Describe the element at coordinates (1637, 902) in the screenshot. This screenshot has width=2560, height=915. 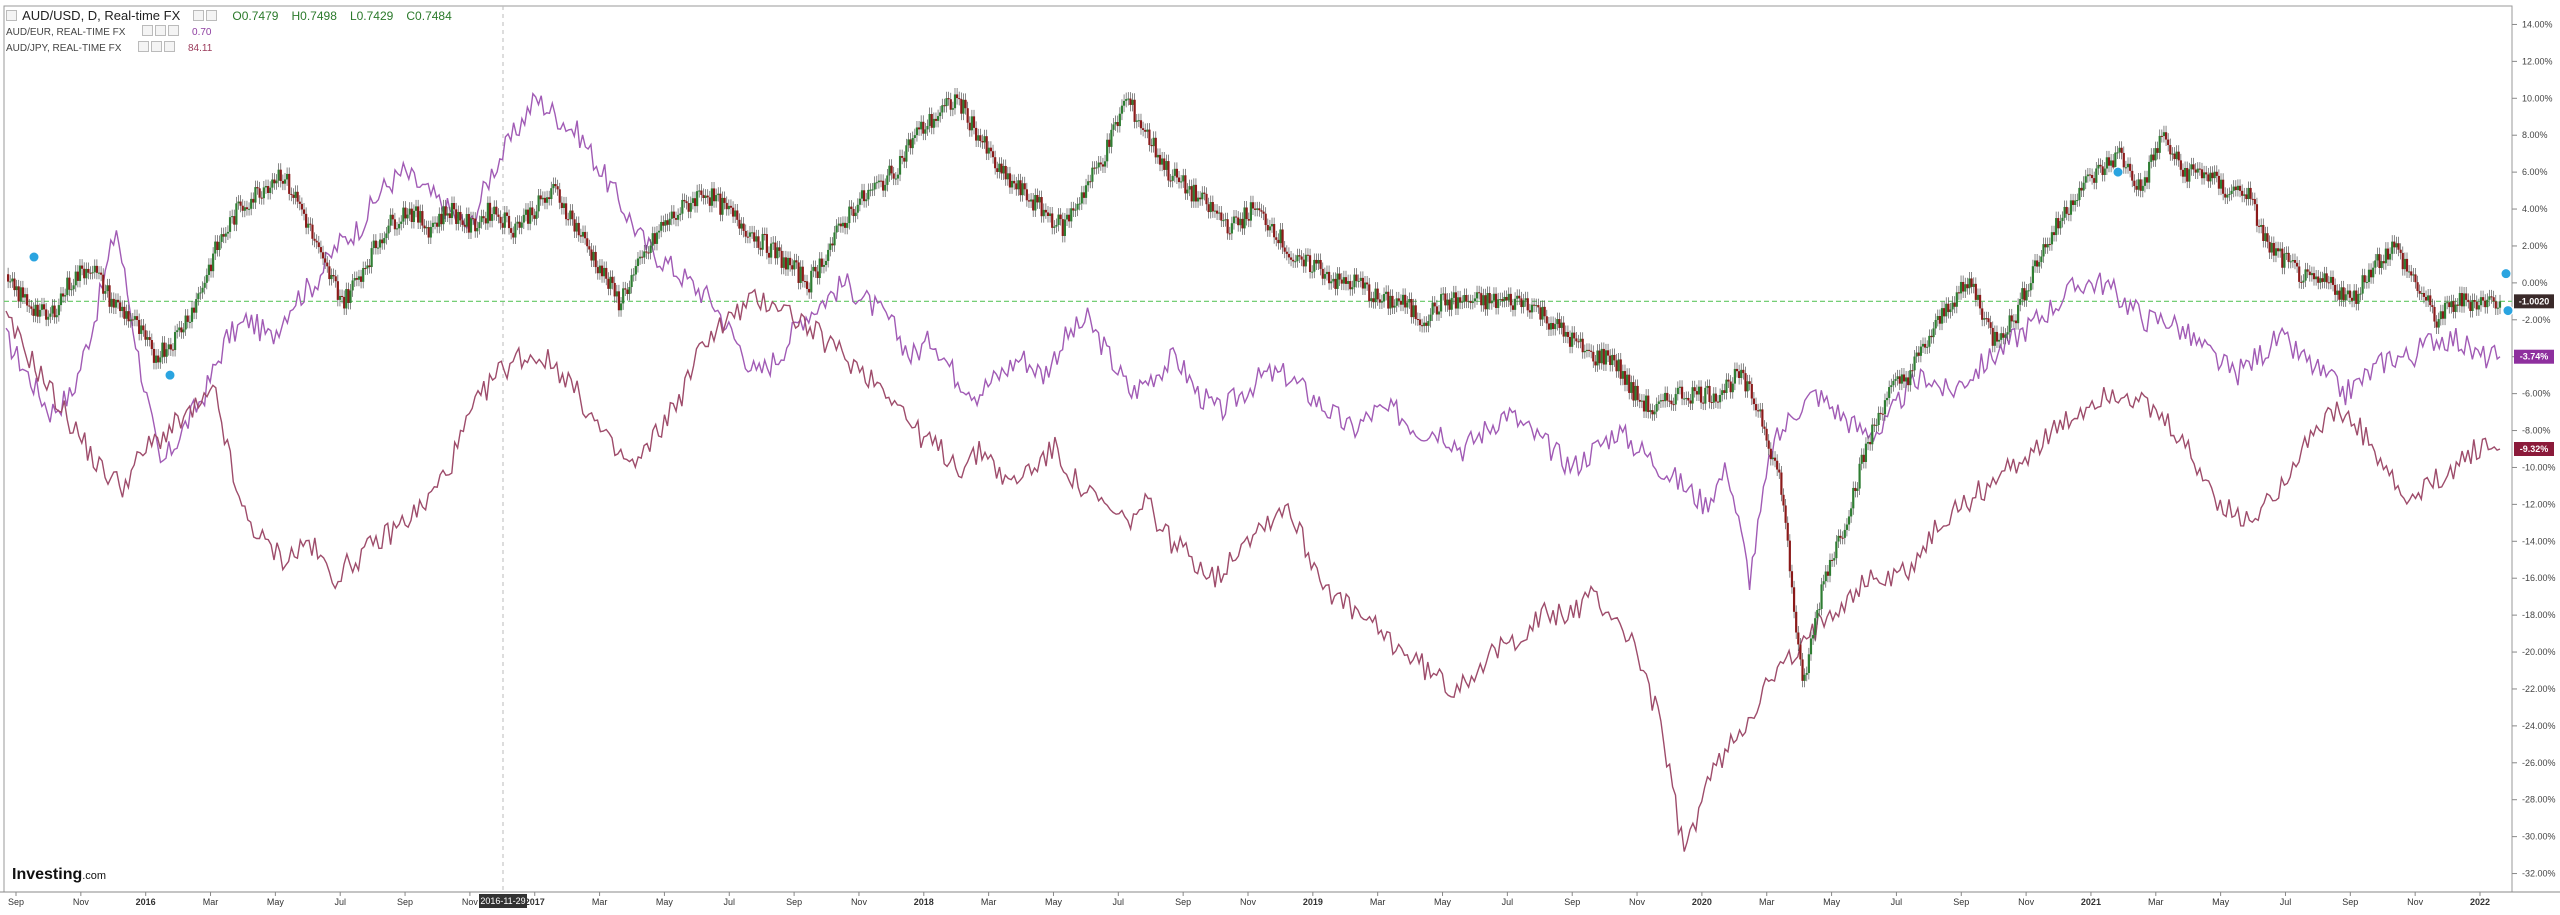
I see `x-tick-label: Nov` at that location.